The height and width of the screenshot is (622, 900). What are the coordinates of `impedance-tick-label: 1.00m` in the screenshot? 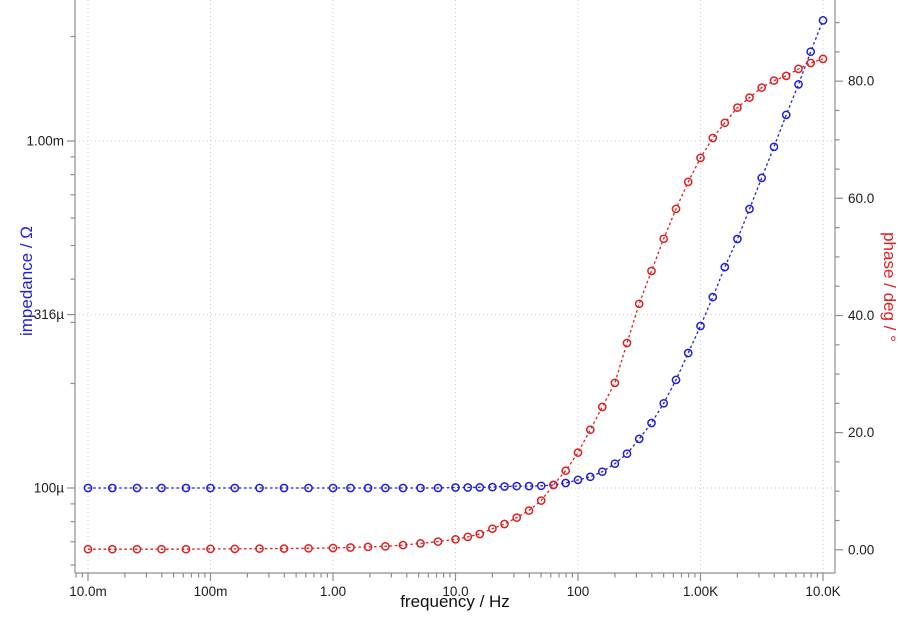 It's located at (45, 141).